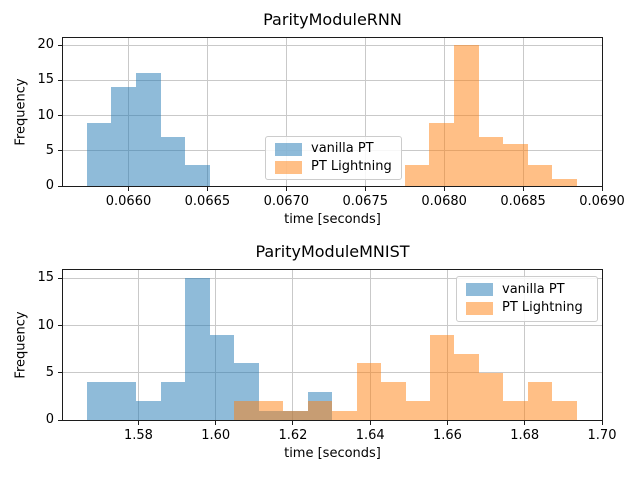  Describe the element at coordinates (332, 19) in the screenshot. I see `chart-title-parity-module-rnn: ParityModuleRNN` at that location.